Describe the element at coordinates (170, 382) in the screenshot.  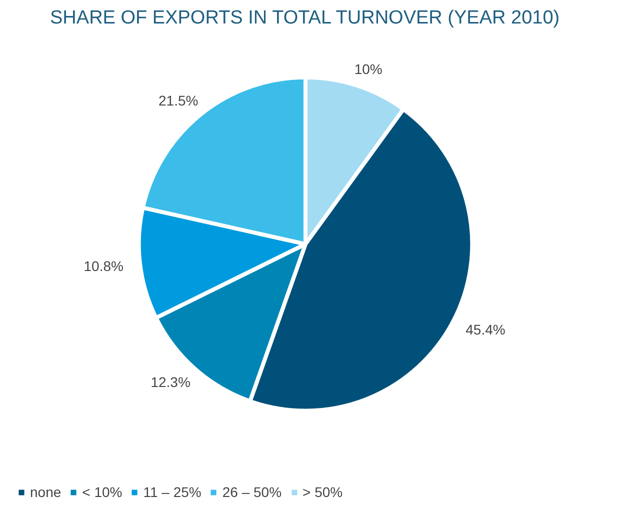
I see `data-label: 12.3%` at that location.